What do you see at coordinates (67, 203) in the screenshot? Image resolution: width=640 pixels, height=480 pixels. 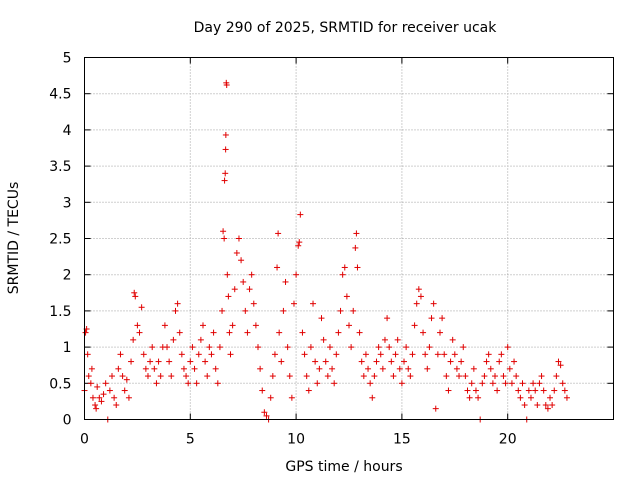 I see `y-tick-label: 3` at bounding box center [67, 203].